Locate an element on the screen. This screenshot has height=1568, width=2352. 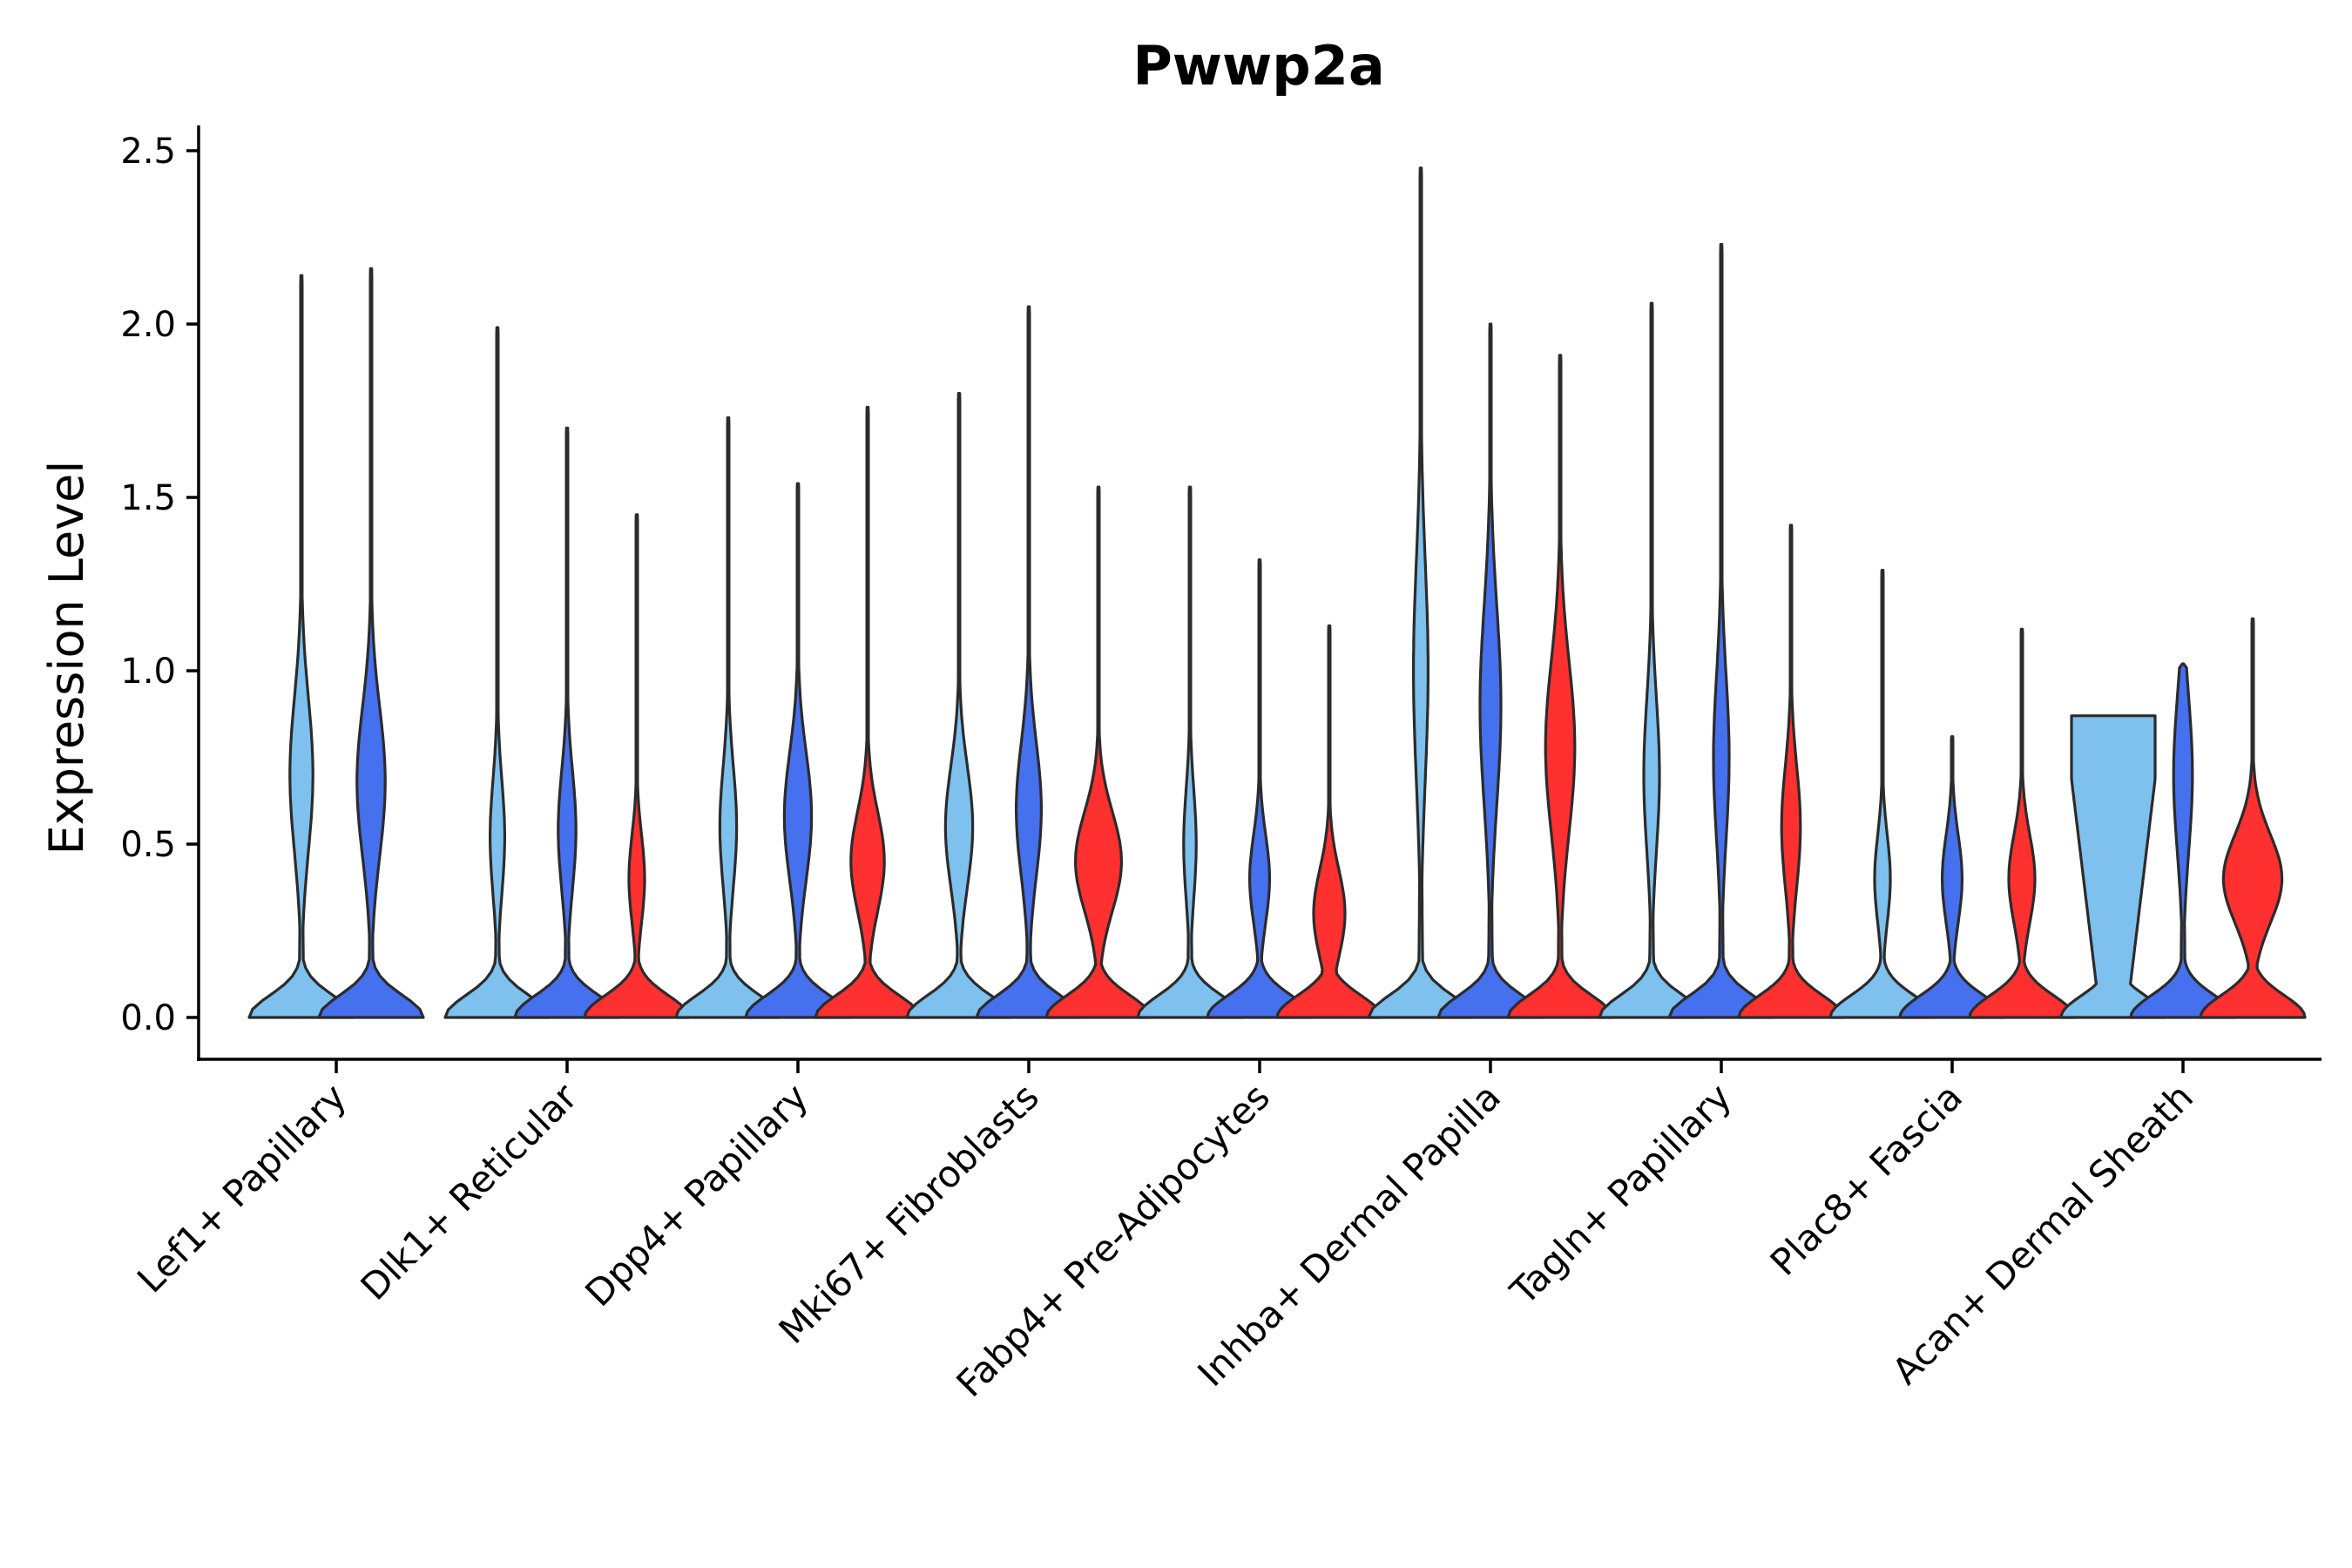
violin-3-a is located at coordinates (728, 717).